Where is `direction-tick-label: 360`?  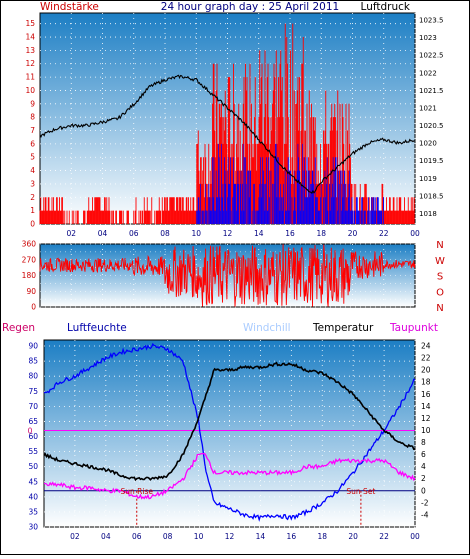
direction-tick-label: 360 is located at coordinates (29, 244).